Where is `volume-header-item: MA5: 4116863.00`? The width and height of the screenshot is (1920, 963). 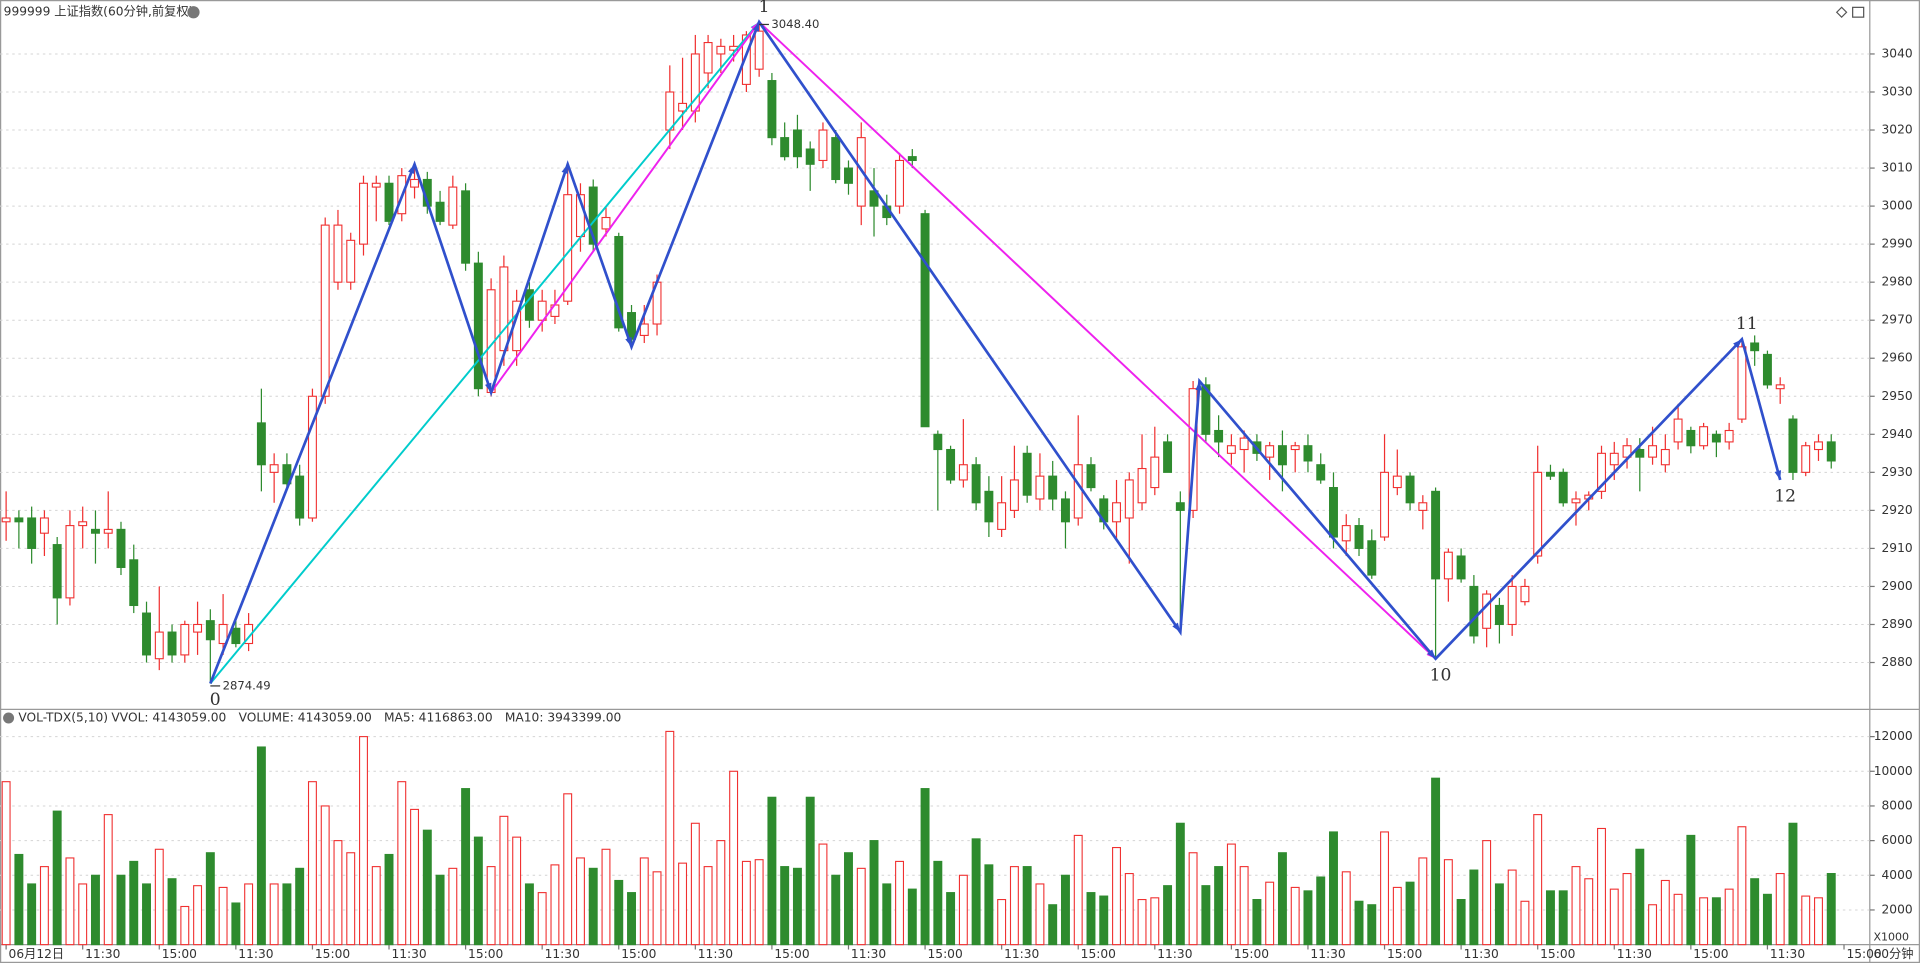 volume-header-item: MA5: 4116863.00 is located at coordinates (438, 717).